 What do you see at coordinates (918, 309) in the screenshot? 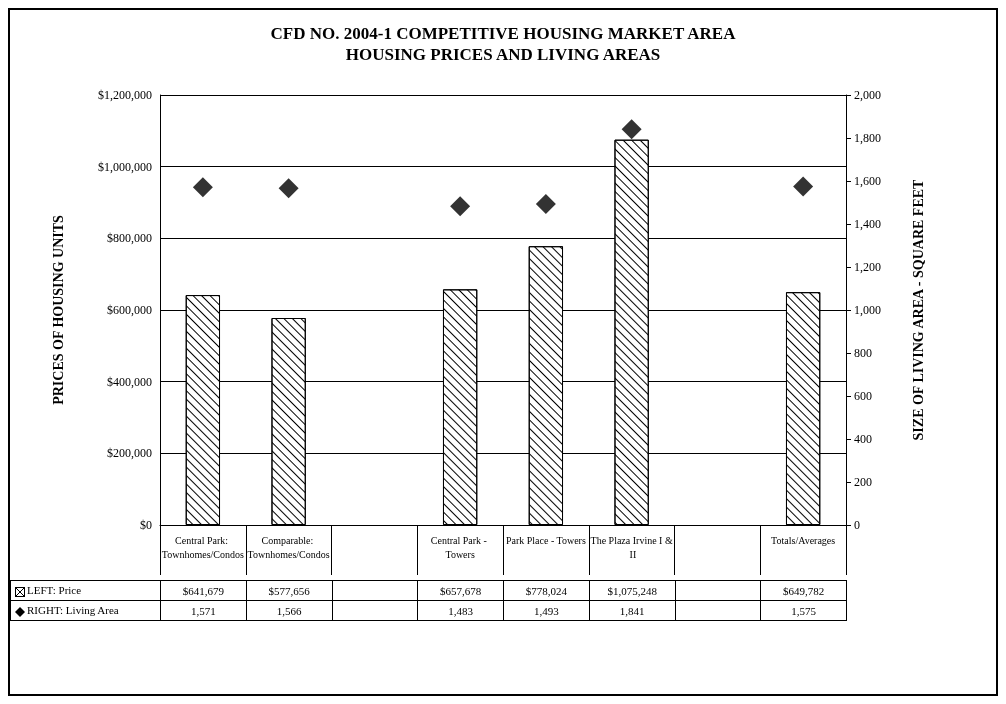
I see `y2-axis-title: SIZE OF LIVING AREA - SQUARE FEET` at bounding box center [918, 309].